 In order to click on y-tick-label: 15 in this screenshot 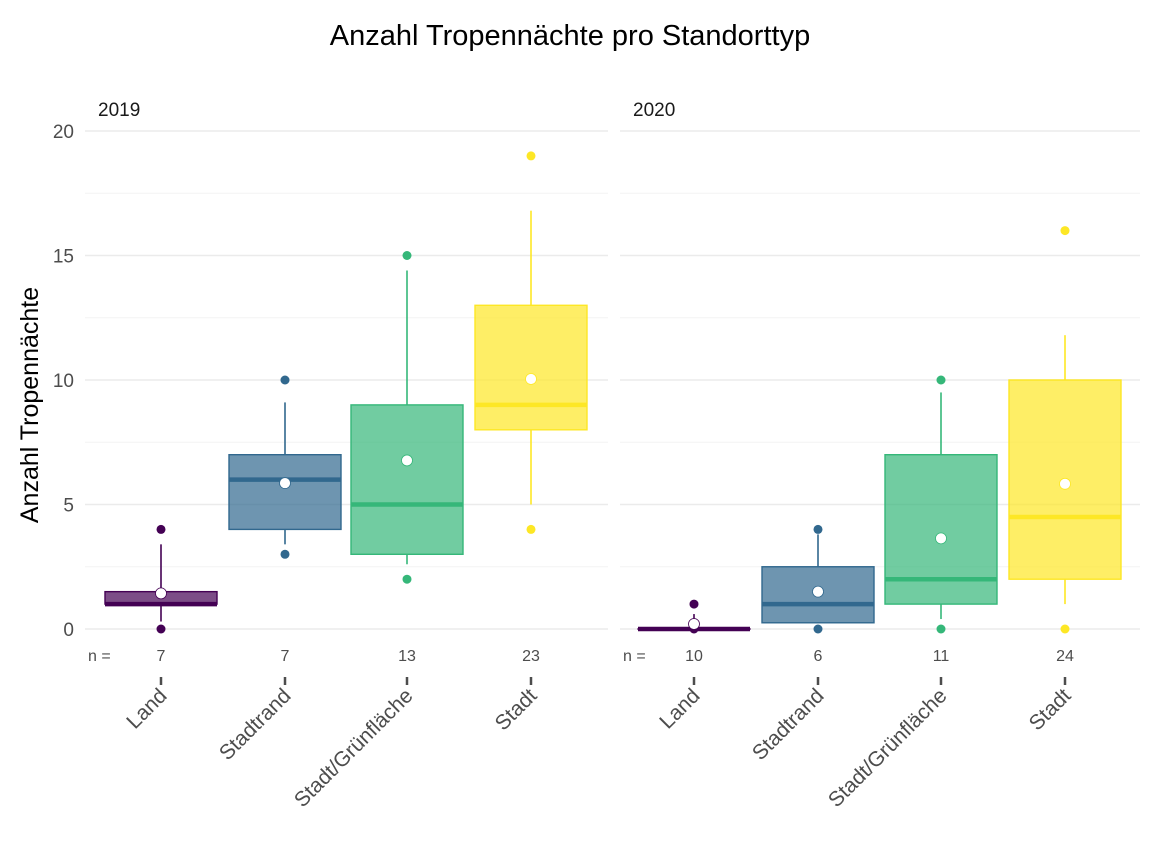, I will do `click(63, 257)`.